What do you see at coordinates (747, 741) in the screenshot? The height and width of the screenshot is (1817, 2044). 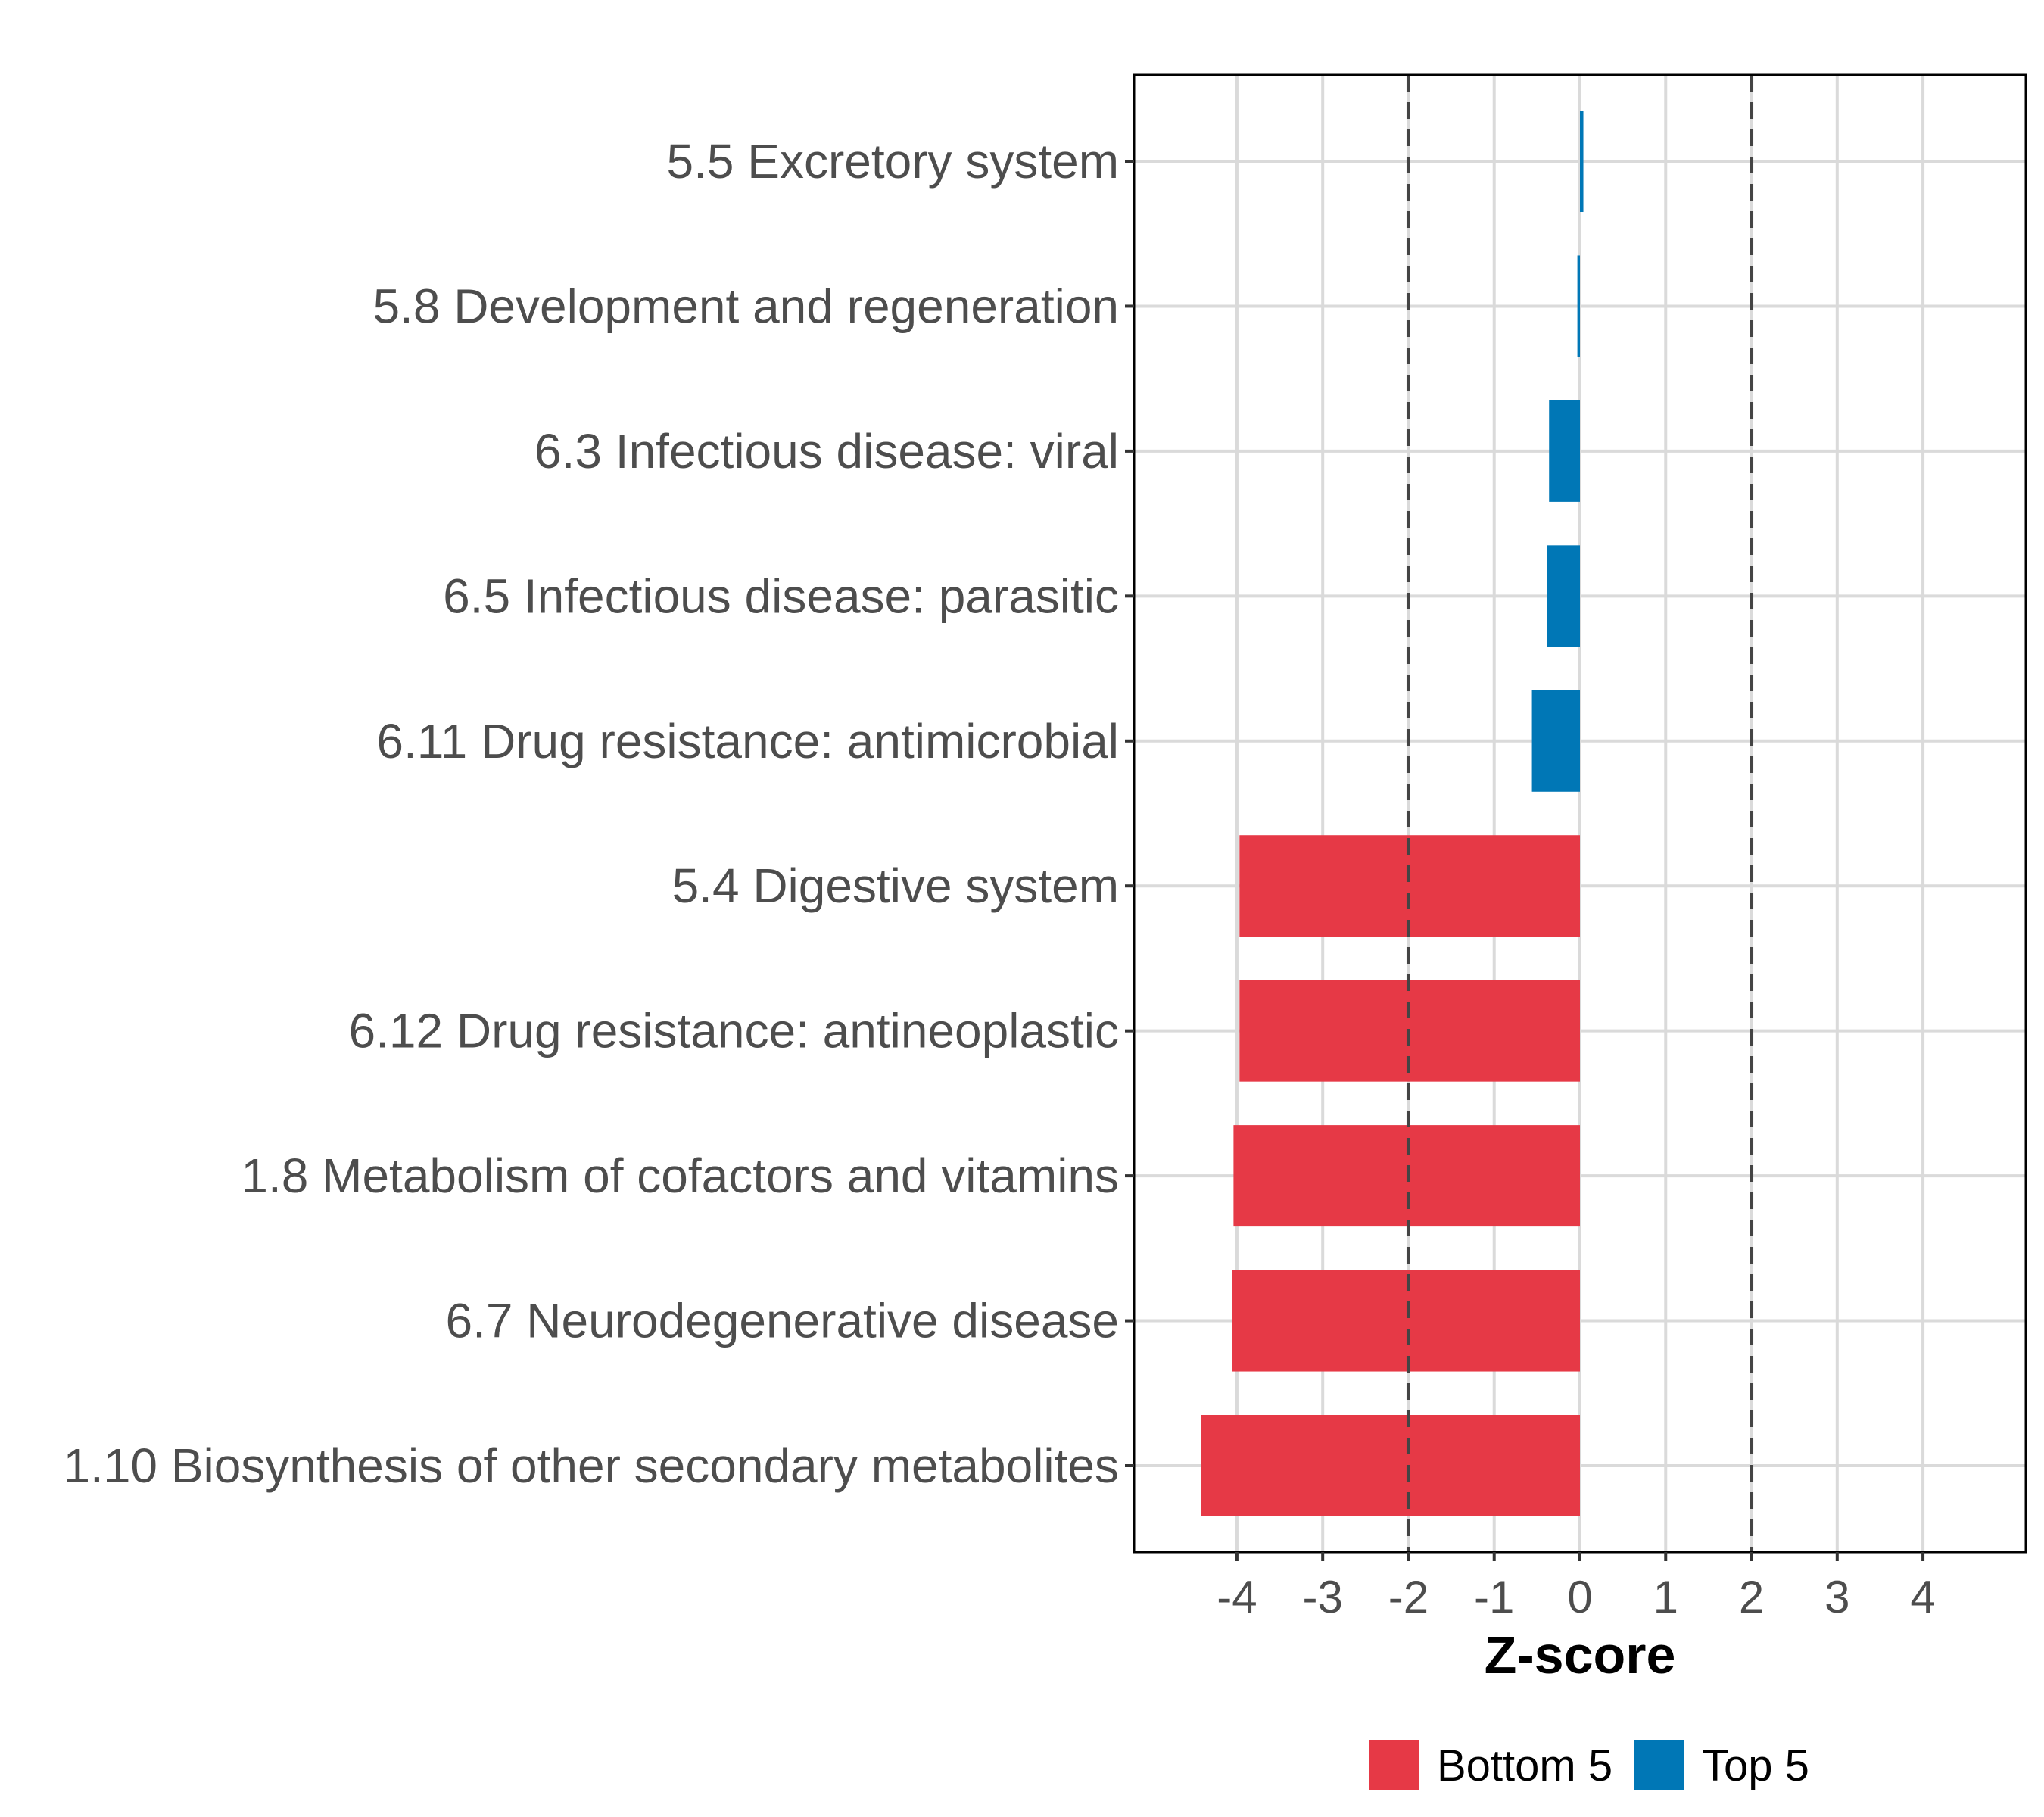 I see `y-tick-label: 6.11 Drug resistance: antimicrobial` at bounding box center [747, 741].